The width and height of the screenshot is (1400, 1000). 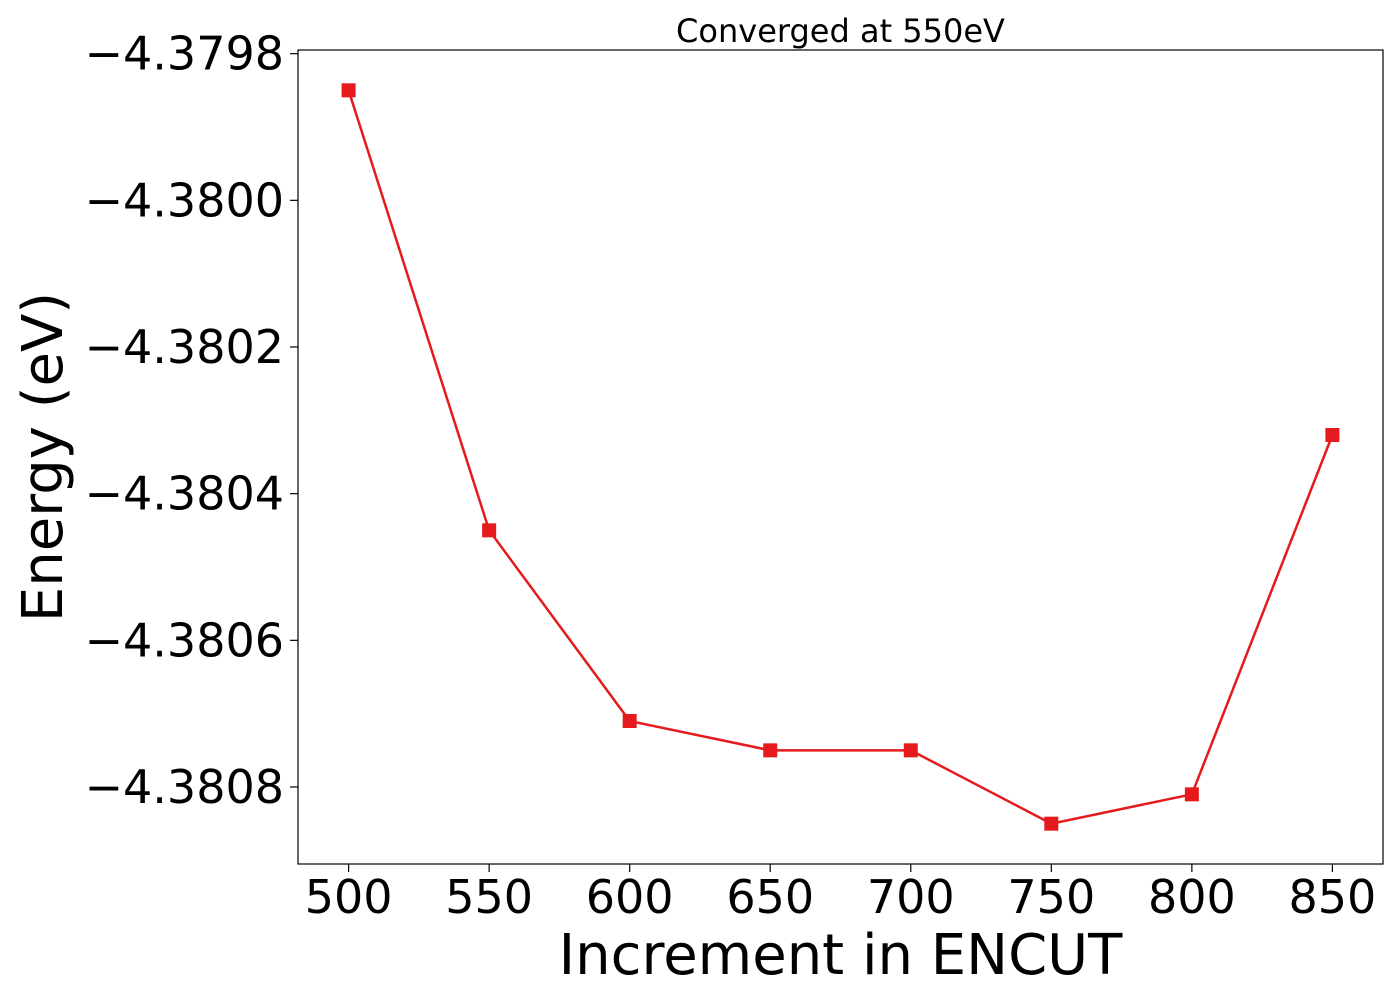 I want to click on x-tick-label: 650, so click(x=770, y=897).